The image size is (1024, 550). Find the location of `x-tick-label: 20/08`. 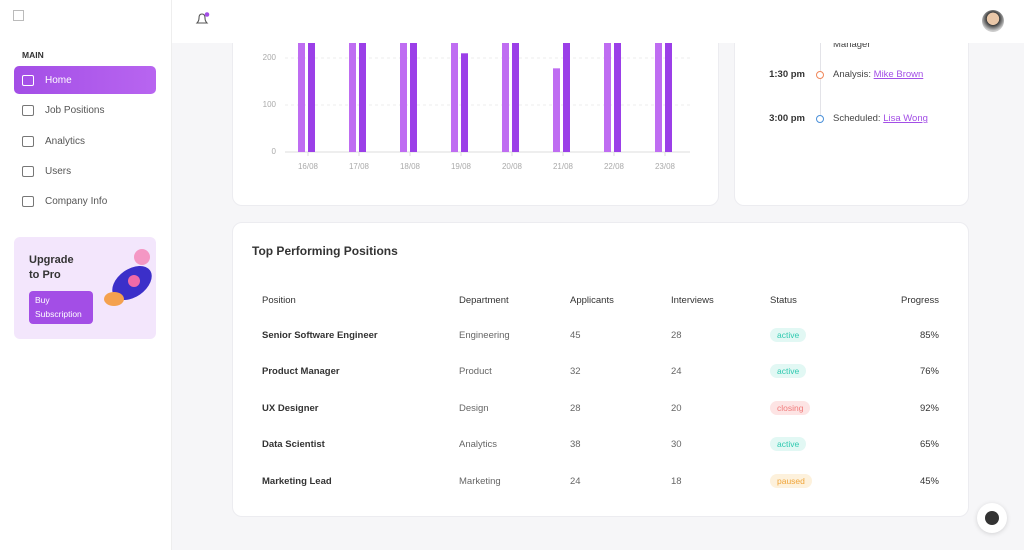

x-tick-label: 20/08 is located at coordinates (512, 166).